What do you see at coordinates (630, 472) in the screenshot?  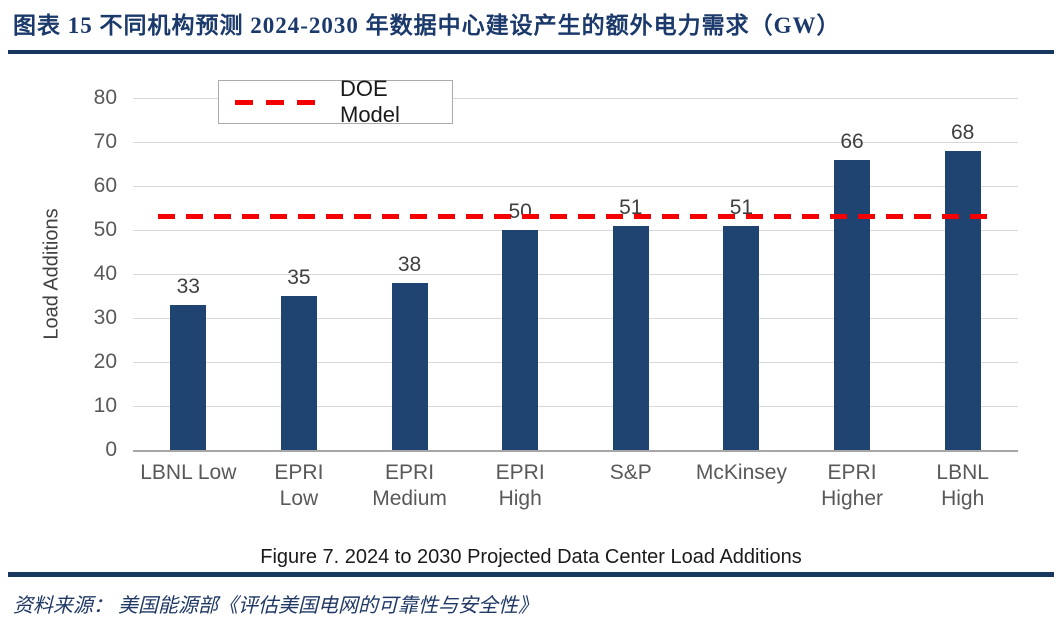 I see `x-tick-label: S&P` at bounding box center [630, 472].